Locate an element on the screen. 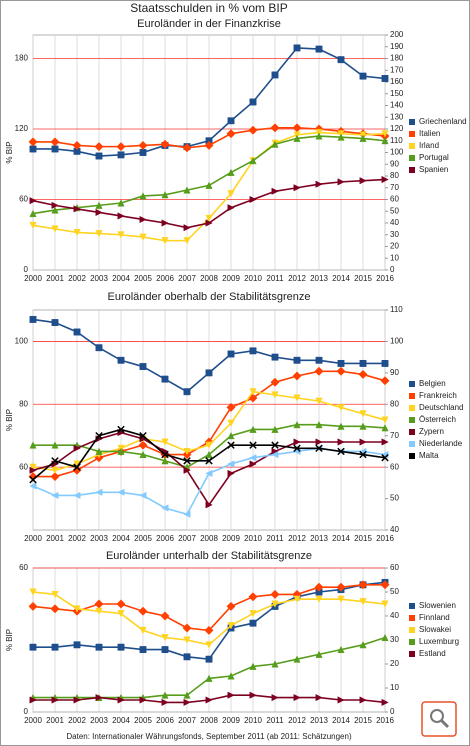 This screenshot has width=470, height=746. y2-tick-label: 100 is located at coordinates (397, 152).